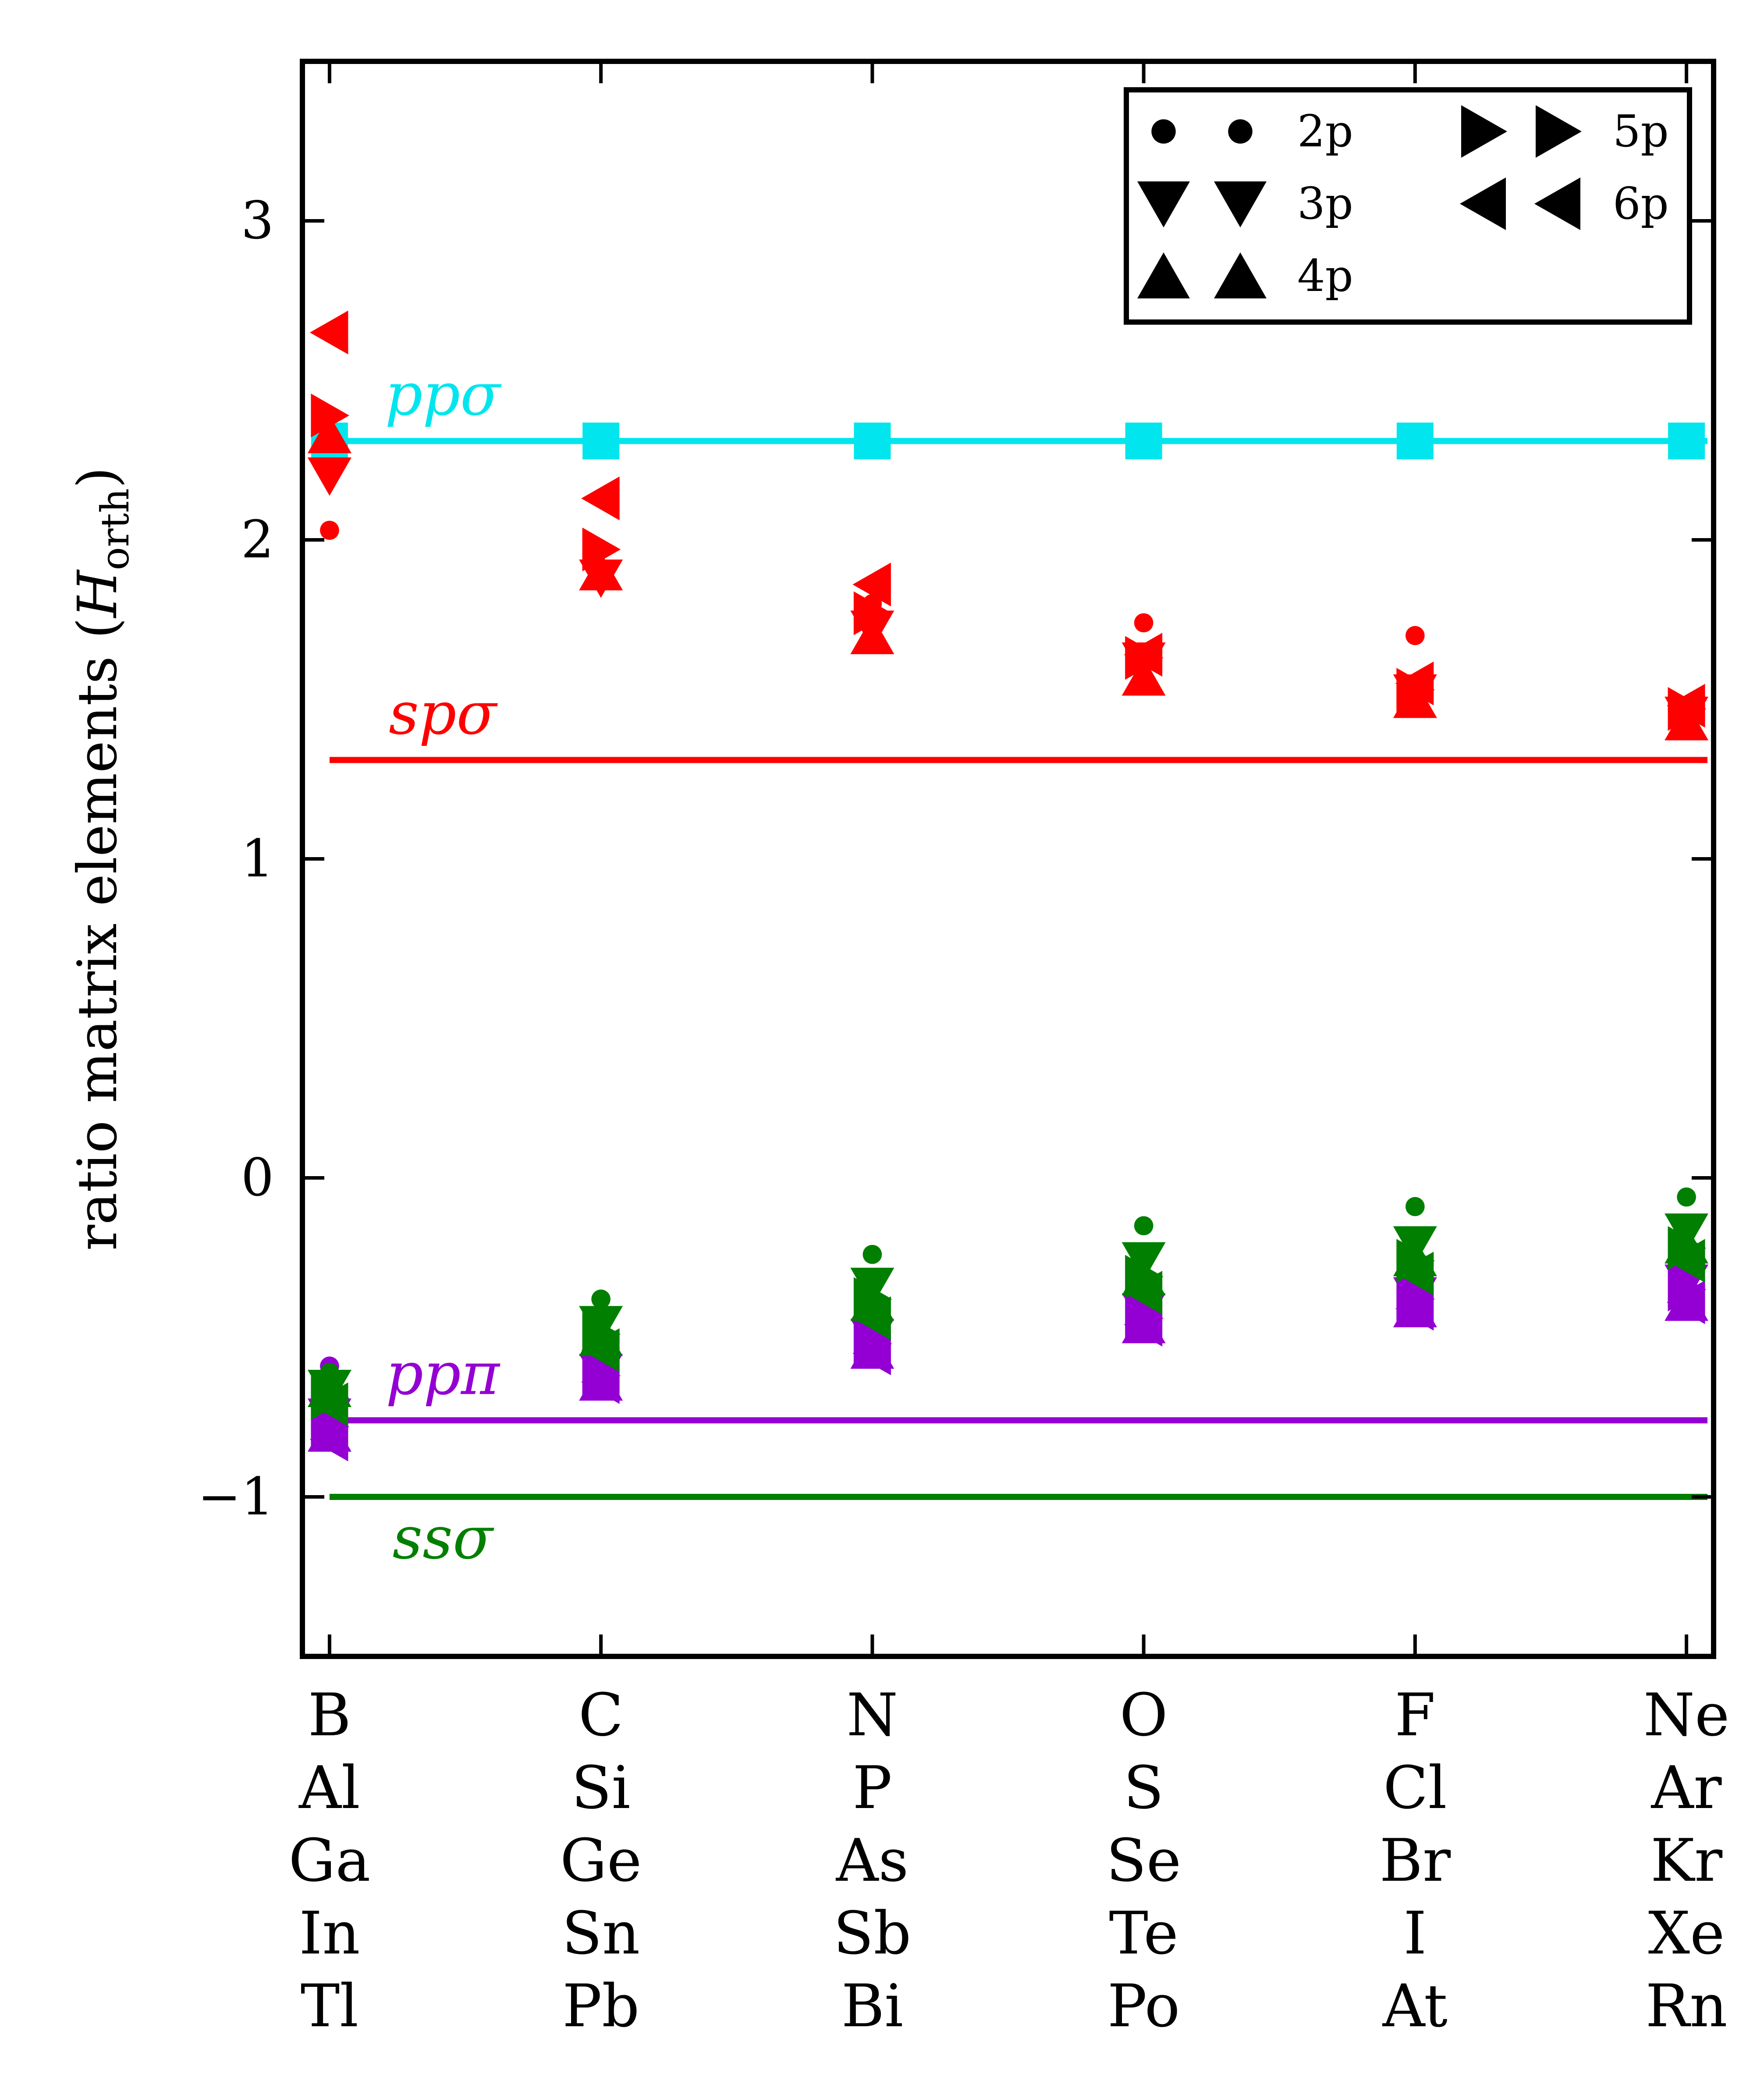  I want to click on reference-line-label: ppσ, so click(443, 394).